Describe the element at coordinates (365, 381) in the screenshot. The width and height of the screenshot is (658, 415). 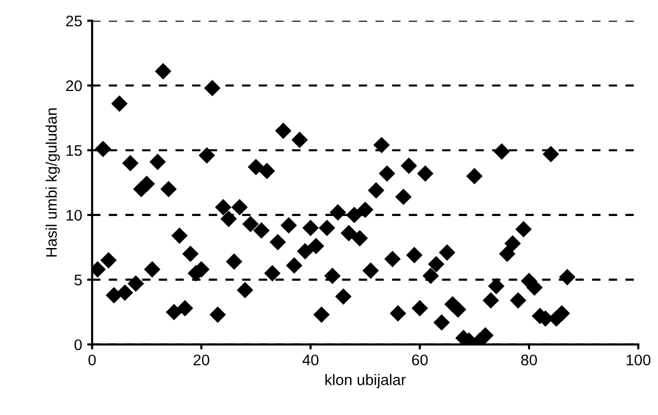
I see `x-axis-title: klon ubijalar` at that location.